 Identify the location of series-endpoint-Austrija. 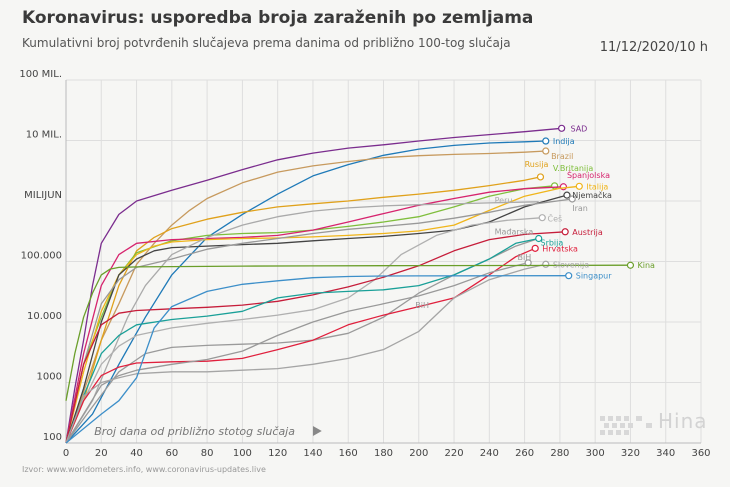
(565, 232).